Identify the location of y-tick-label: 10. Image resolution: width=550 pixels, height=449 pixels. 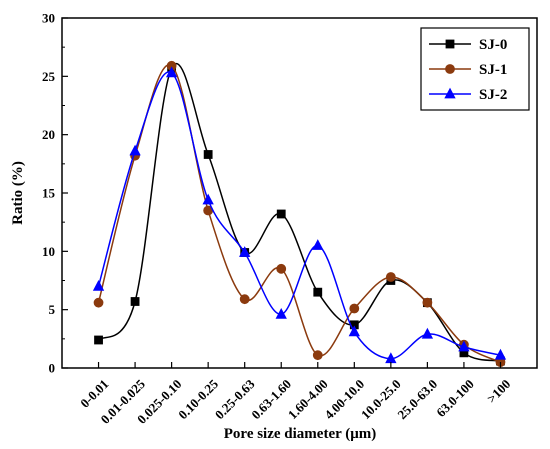
(48, 251).